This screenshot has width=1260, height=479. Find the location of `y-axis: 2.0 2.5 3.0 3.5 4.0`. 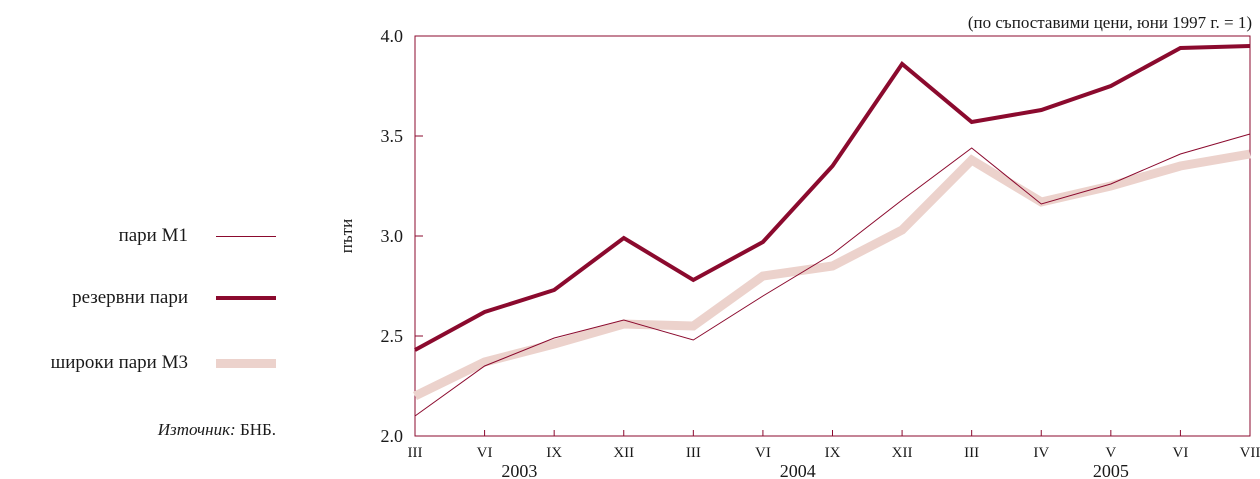

y-axis: 2.0 2.5 3.0 3.5 4.0 is located at coordinates (402, 236).